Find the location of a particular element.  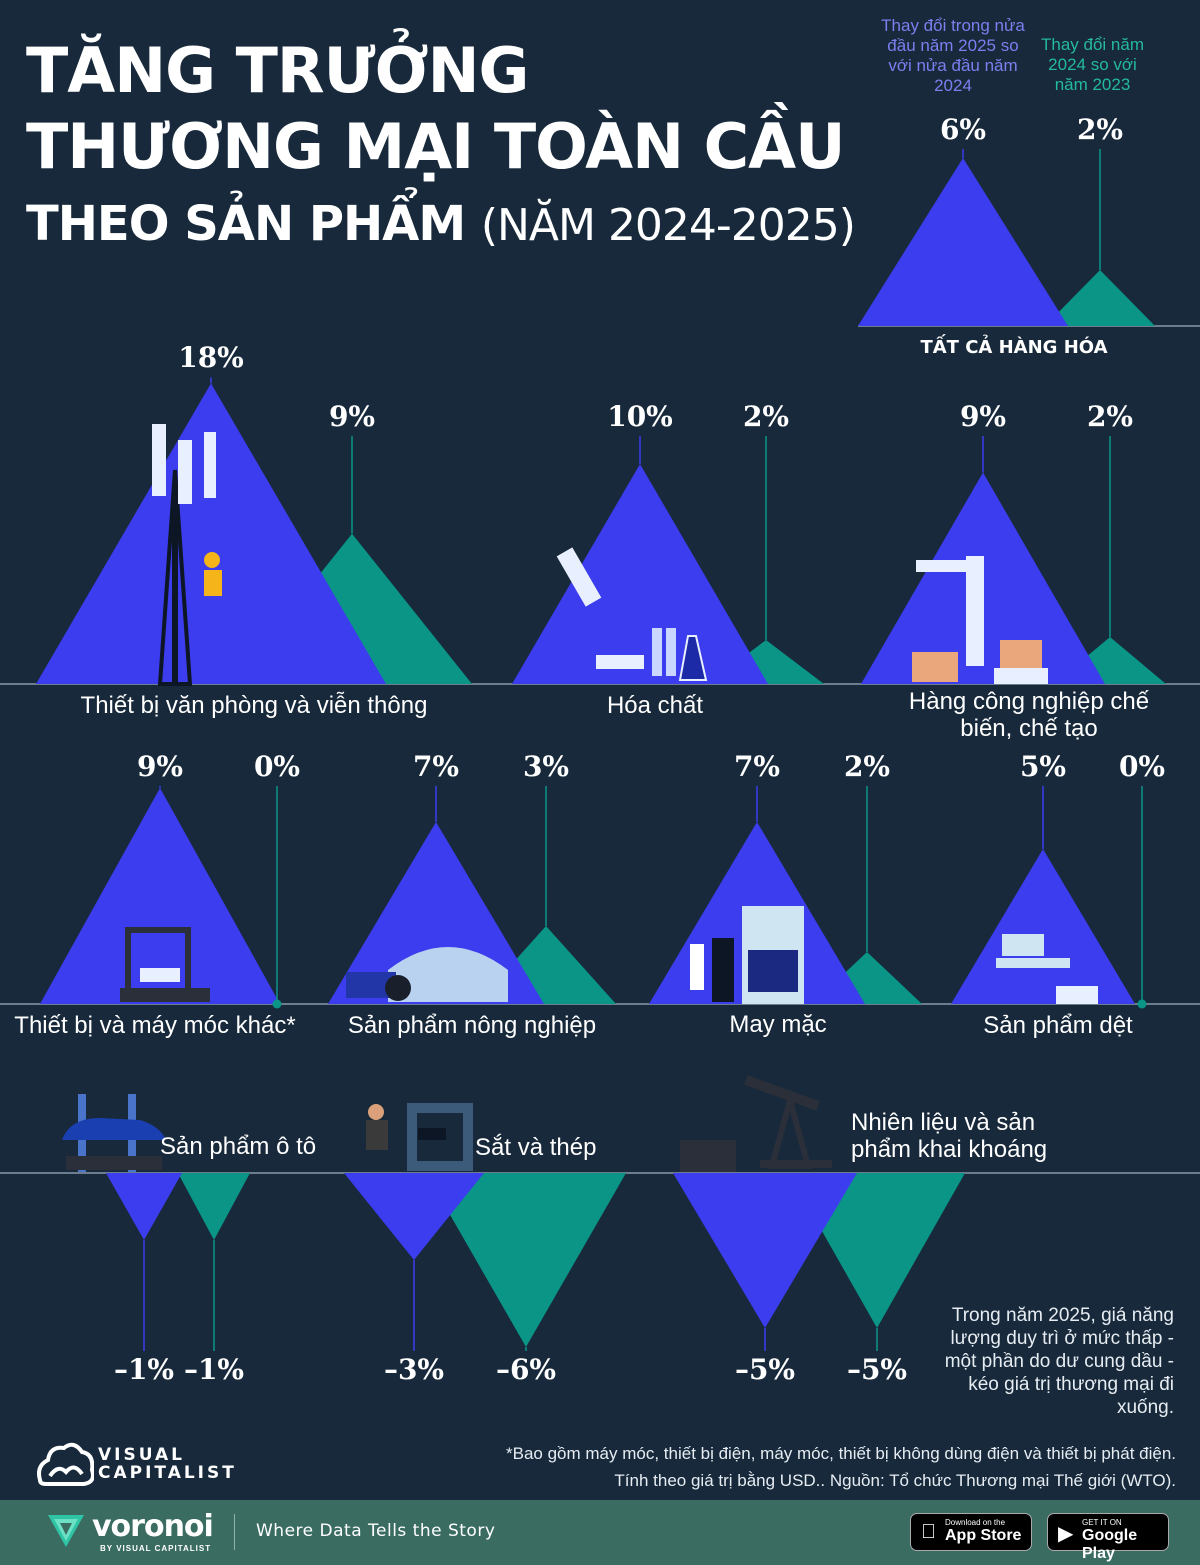

googleplay-big-label: Google Play is located at coordinates (1110, 1544).